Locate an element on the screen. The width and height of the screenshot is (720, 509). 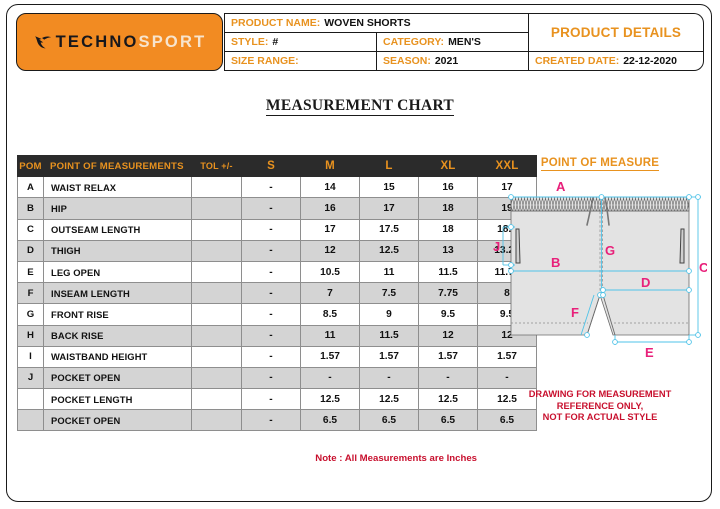
cell-name: INSEAM LENGTH is located at coordinates (117, 293).